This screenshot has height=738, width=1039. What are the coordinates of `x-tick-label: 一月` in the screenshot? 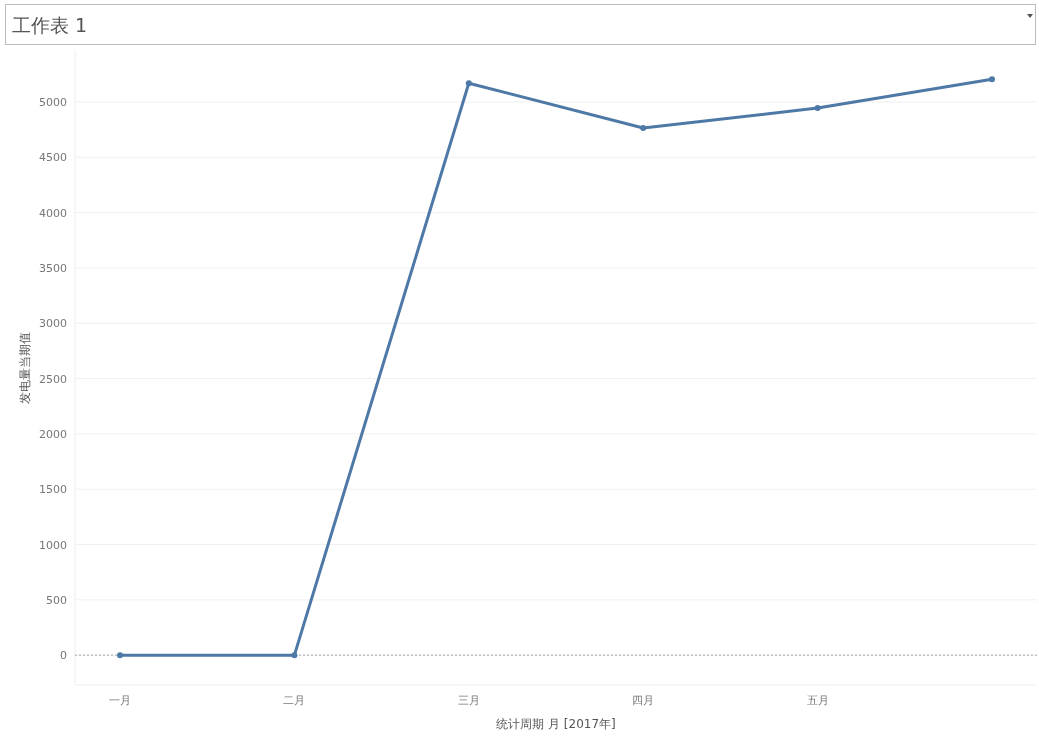 It's located at (120, 700).